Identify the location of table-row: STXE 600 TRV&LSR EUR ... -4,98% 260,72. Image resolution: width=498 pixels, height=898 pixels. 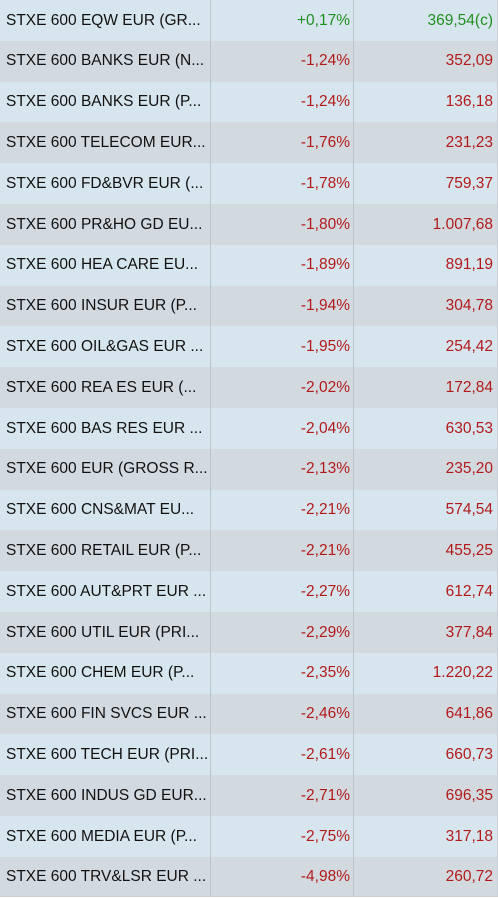
(248, 876).